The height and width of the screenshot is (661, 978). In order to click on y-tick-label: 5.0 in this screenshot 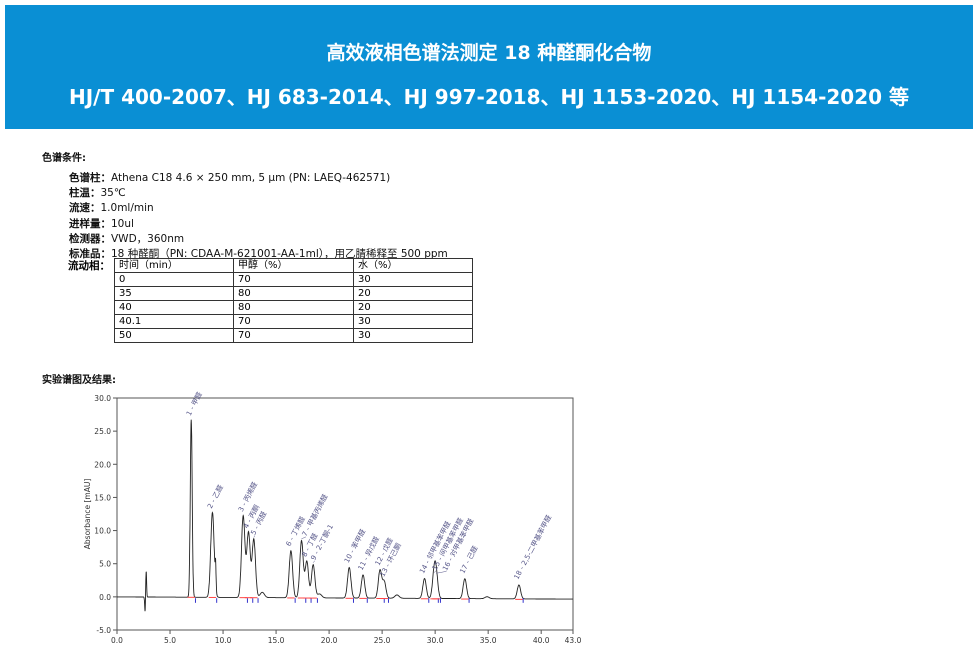, I will do `click(105, 564)`.